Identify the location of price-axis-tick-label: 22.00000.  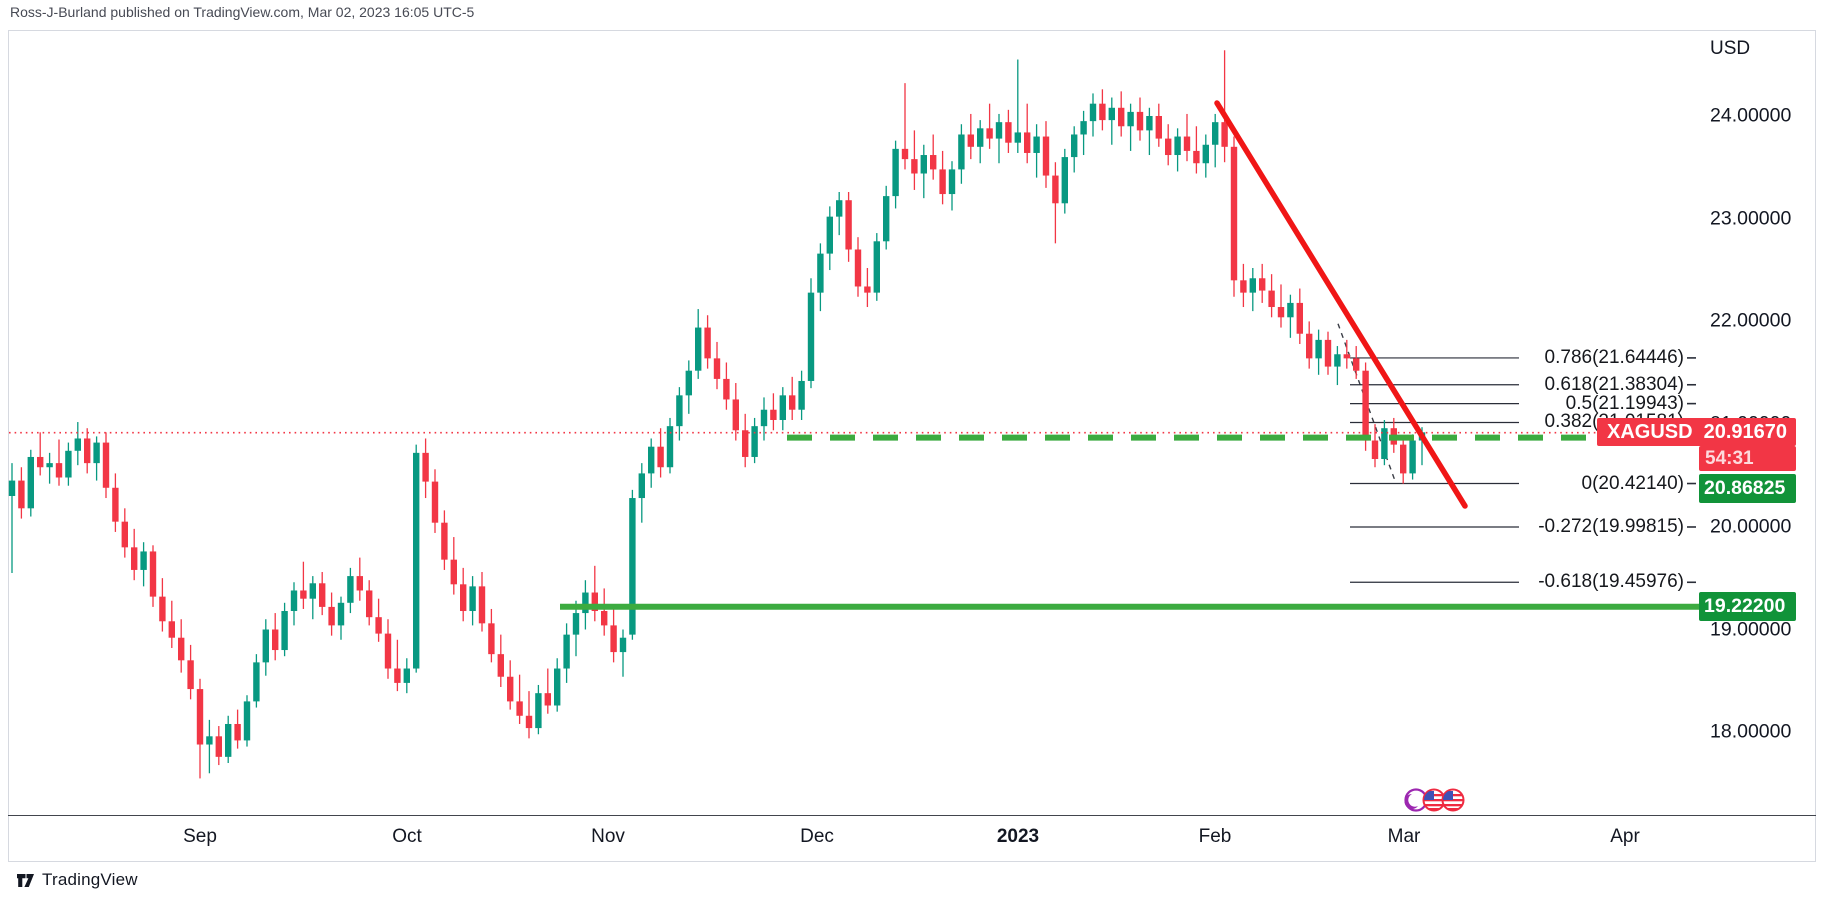
(1751, 320).